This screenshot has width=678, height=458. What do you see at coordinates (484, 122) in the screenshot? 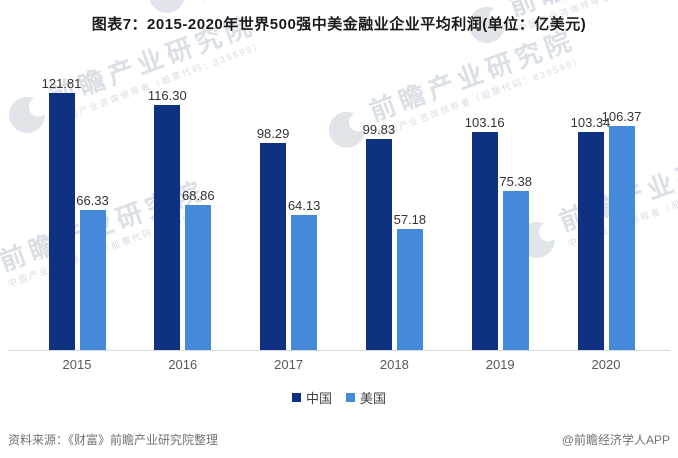
I see `value-label-china-2019: 103.16` at bounding box center [484, 122].